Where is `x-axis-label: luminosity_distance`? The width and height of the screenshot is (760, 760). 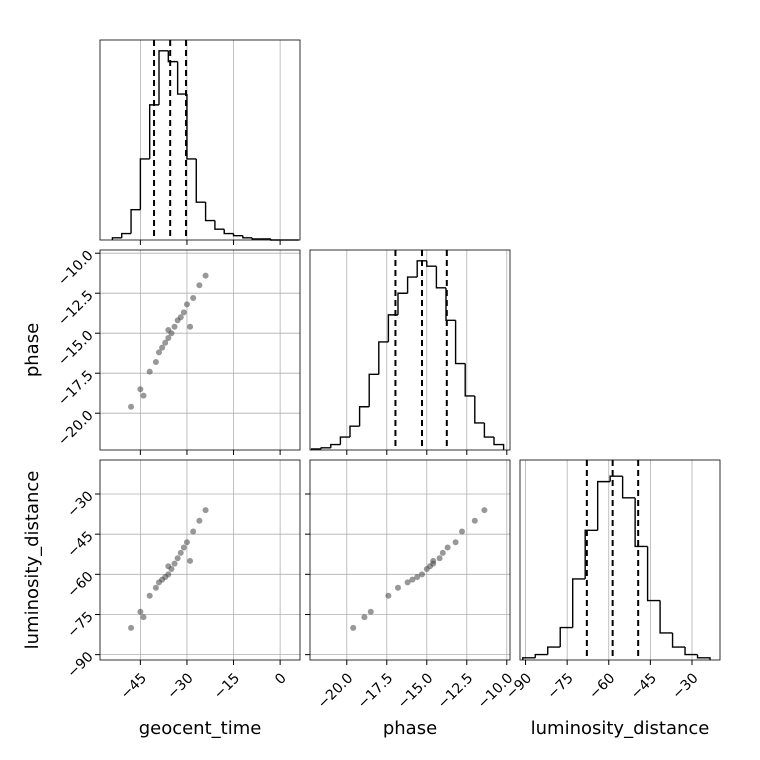
x-axis-label: luminosity_distance is located at coordinates (620, 728).